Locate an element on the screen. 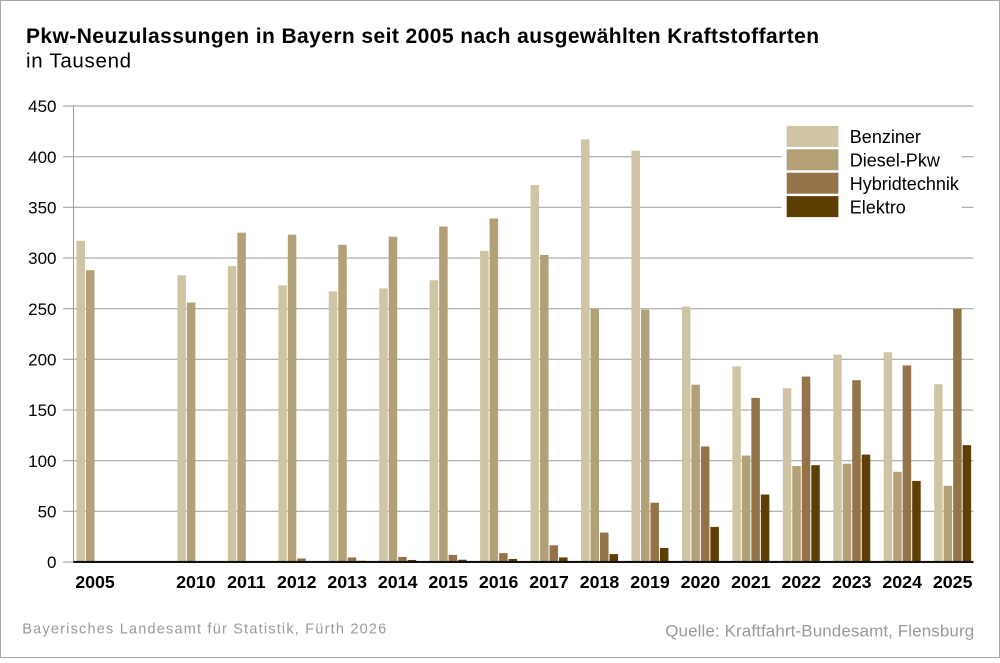  svg-text: 2016 is located at coordinates (499, 582).